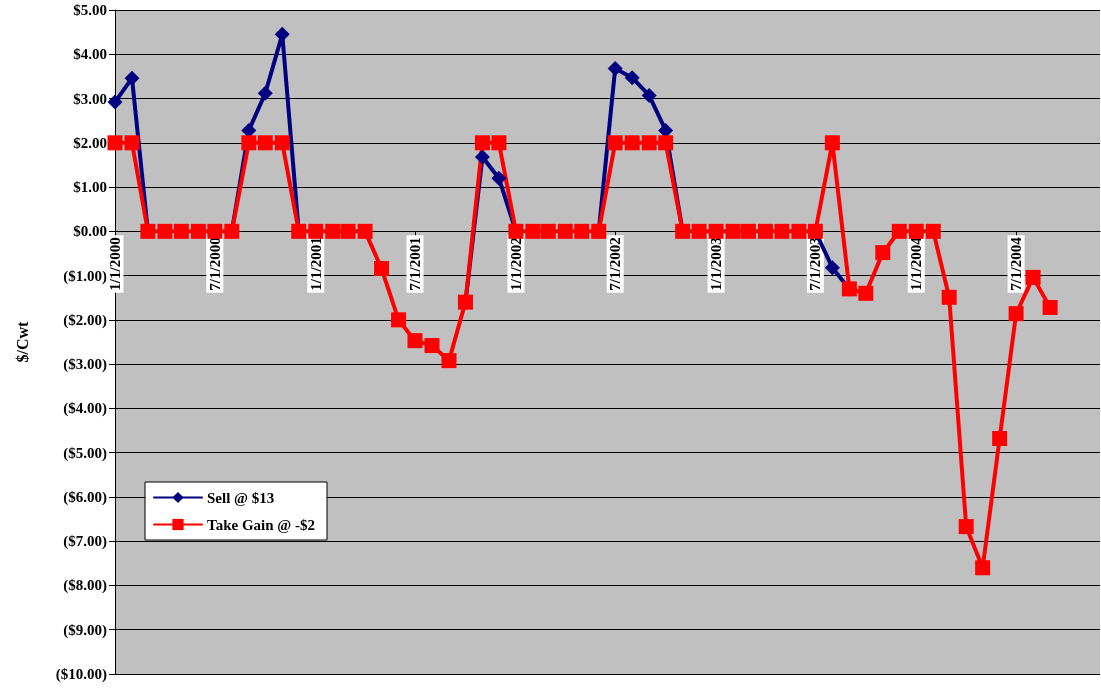 This screenshot has height=690, width=1101. I want to click on x-tick-label: 7/1/2003, so click(815, 264).